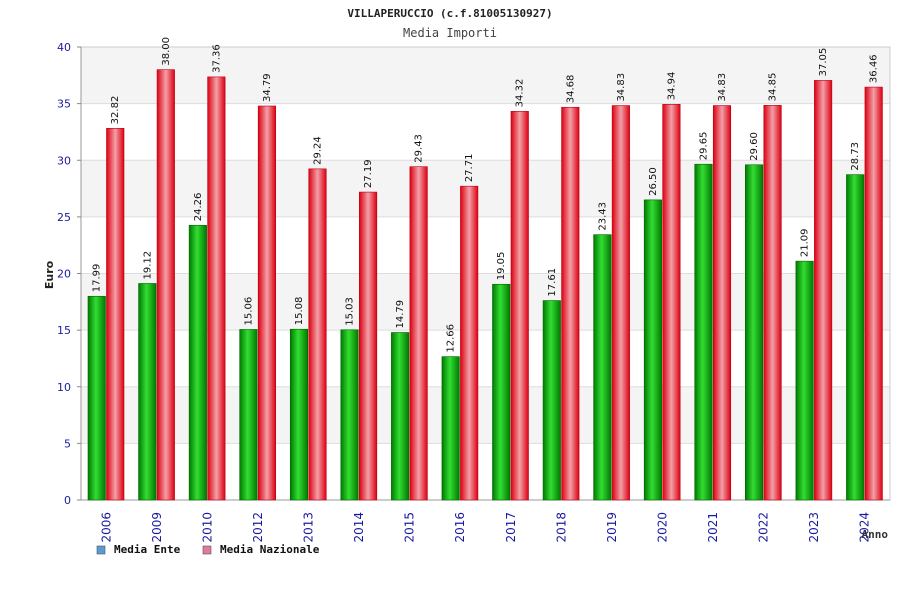 The width and height of the screenshot is (900, 605). Describe the element at coordinates (551, 400) in the screenshot. I see `bar-media-ente-2018` at that location.